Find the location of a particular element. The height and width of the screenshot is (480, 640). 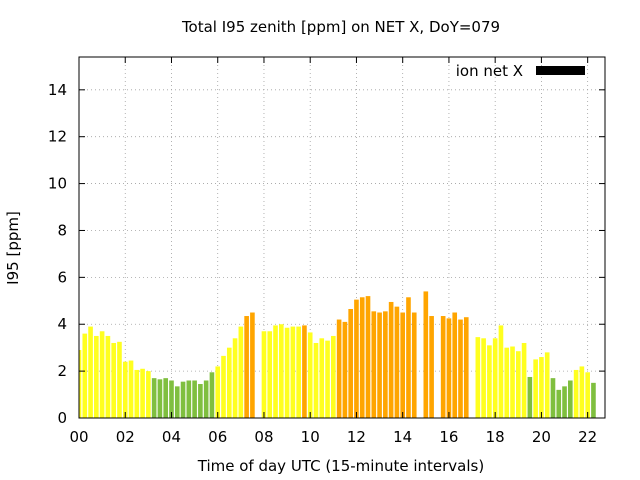

x-tick-label: 02 is located at coordinates (125, 437).